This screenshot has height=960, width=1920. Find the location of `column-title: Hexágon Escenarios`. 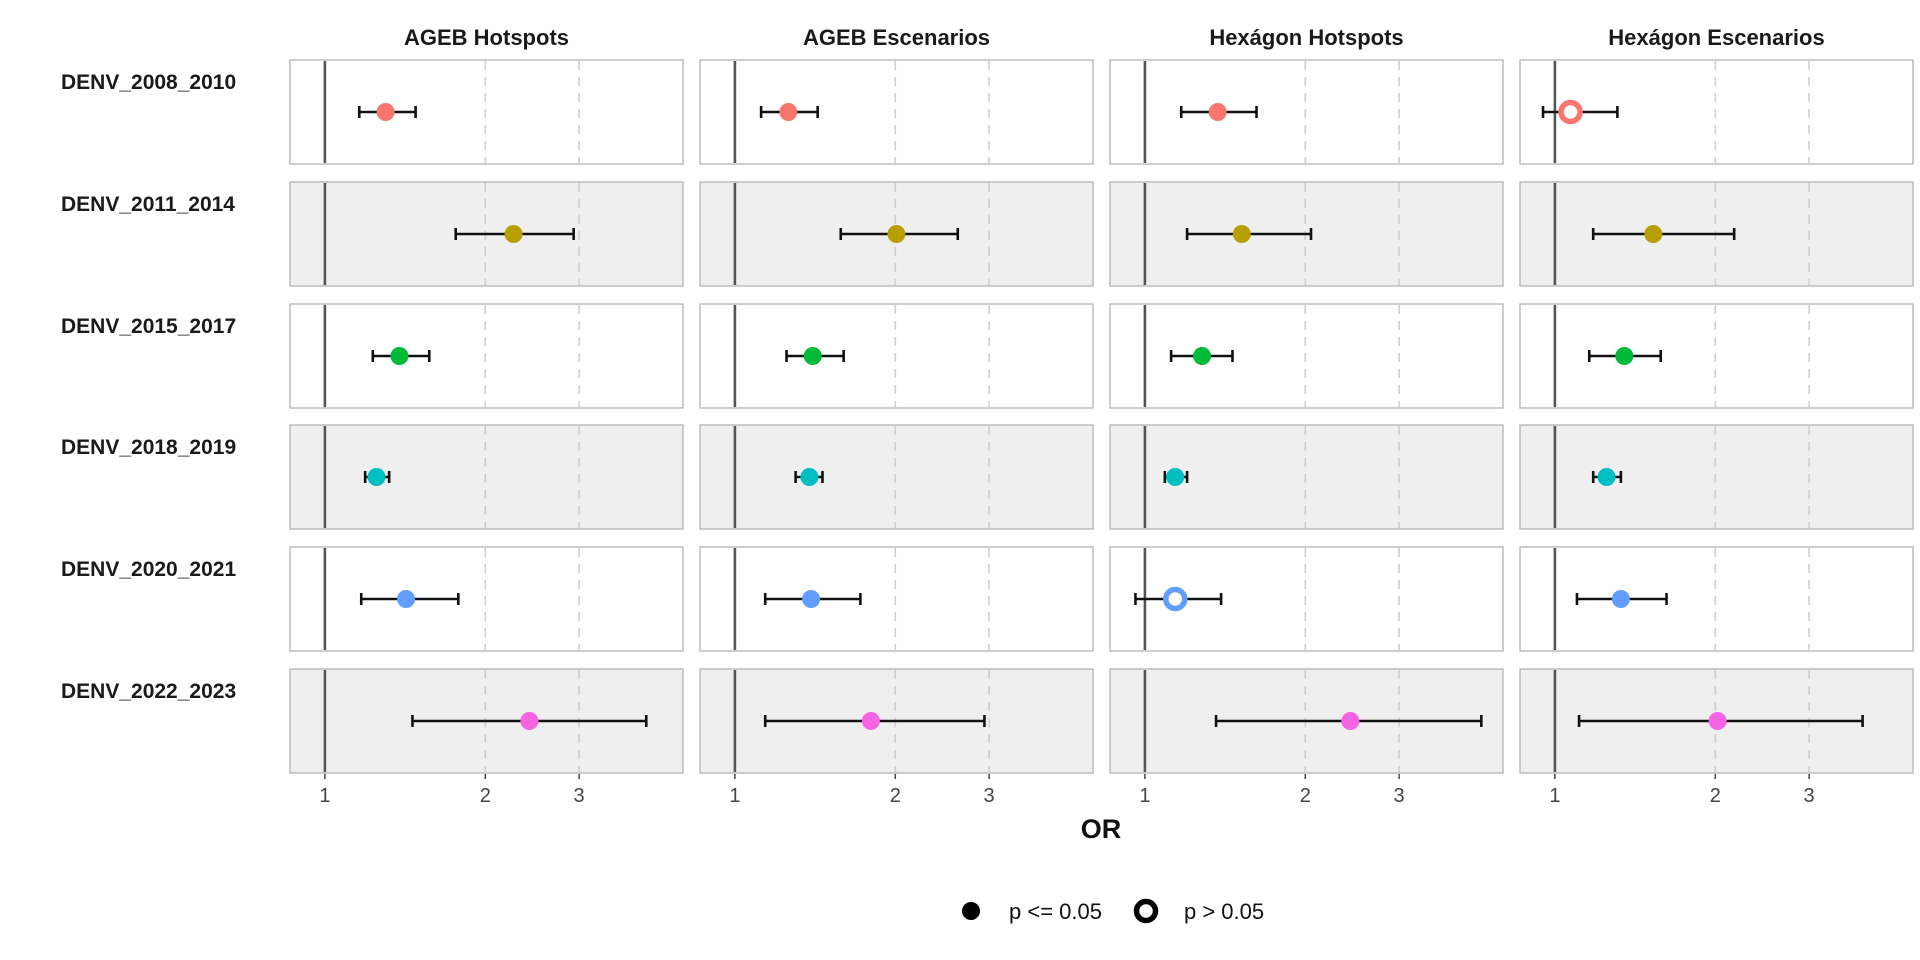

column-title: Hexágon Escenarios is located at coordinates (1716, 37).